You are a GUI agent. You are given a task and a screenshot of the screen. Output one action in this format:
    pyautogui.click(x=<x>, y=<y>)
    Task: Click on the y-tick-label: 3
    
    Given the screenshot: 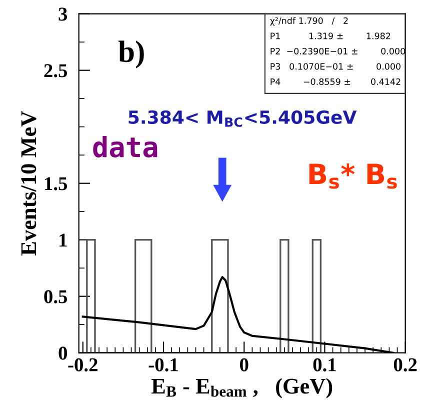 What is the action you would take?
    pyautogui.click(x=63, y=14)
    